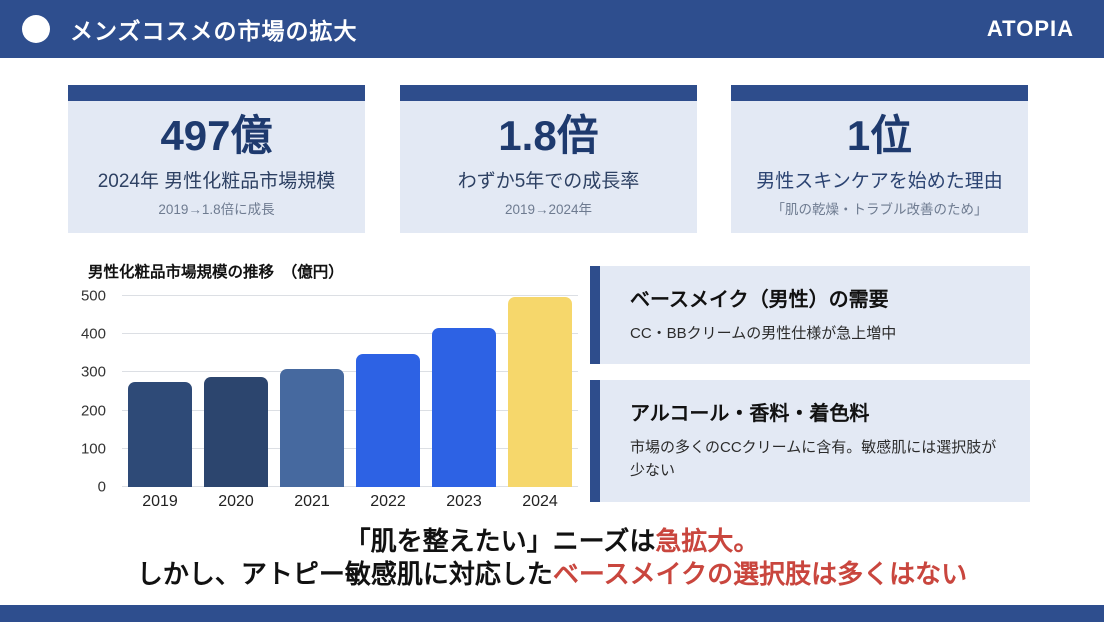  What do you see at coordinates (160, 434) in the screenshot?
I see `bar-2019` at bounding box center [160, 434].